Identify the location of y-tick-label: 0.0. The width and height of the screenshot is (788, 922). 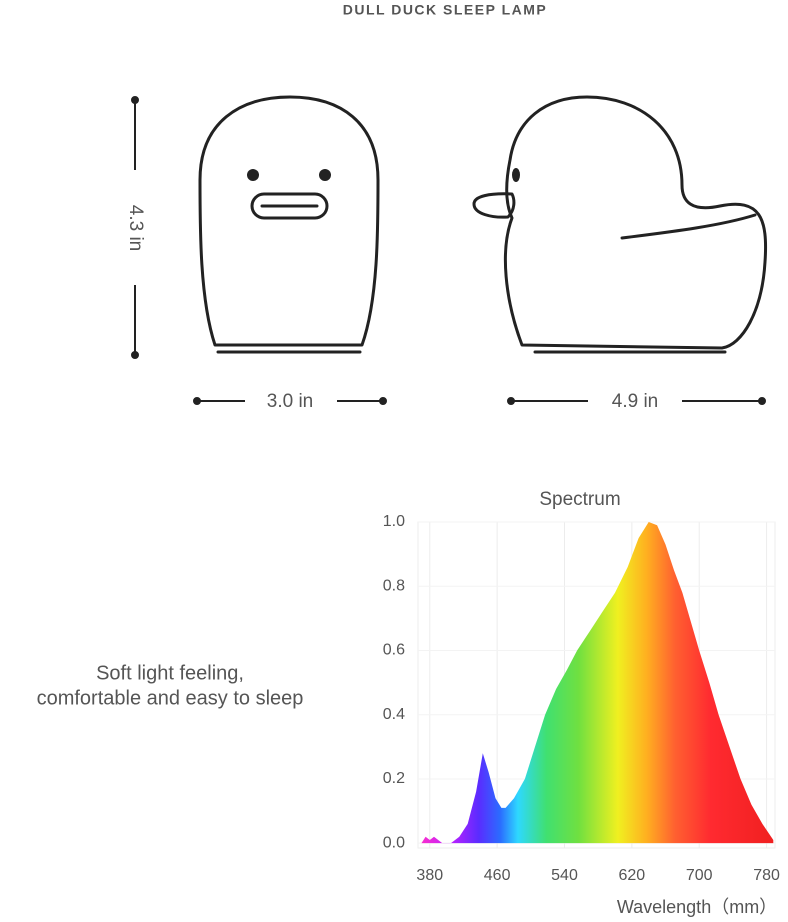
(394, 842).